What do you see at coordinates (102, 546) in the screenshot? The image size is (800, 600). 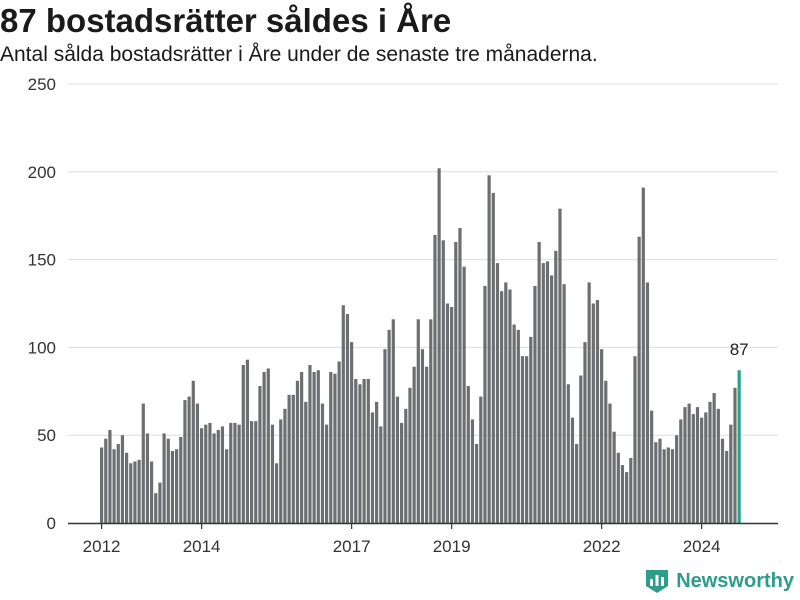 I see `x-tick-label: 2012` at bounding box center [102, 546].